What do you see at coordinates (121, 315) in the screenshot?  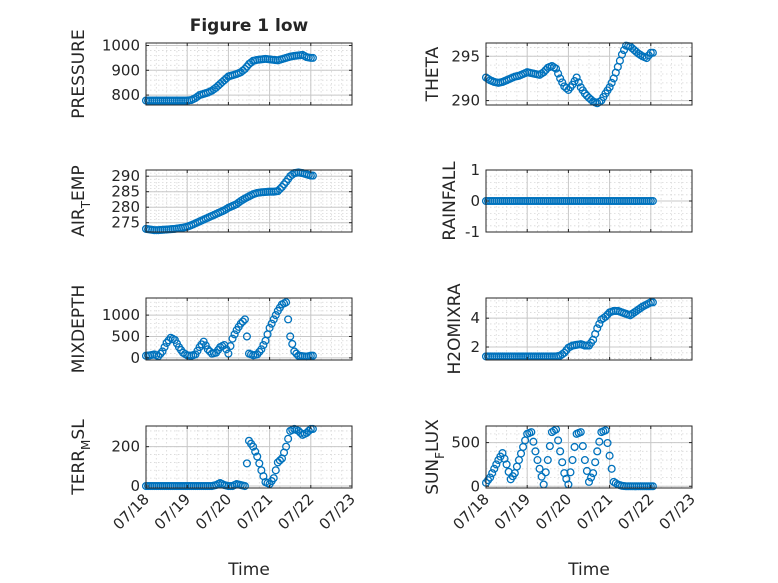 I see `mixdepth-ytick-label: 1000` at bounding box center [121, 315].